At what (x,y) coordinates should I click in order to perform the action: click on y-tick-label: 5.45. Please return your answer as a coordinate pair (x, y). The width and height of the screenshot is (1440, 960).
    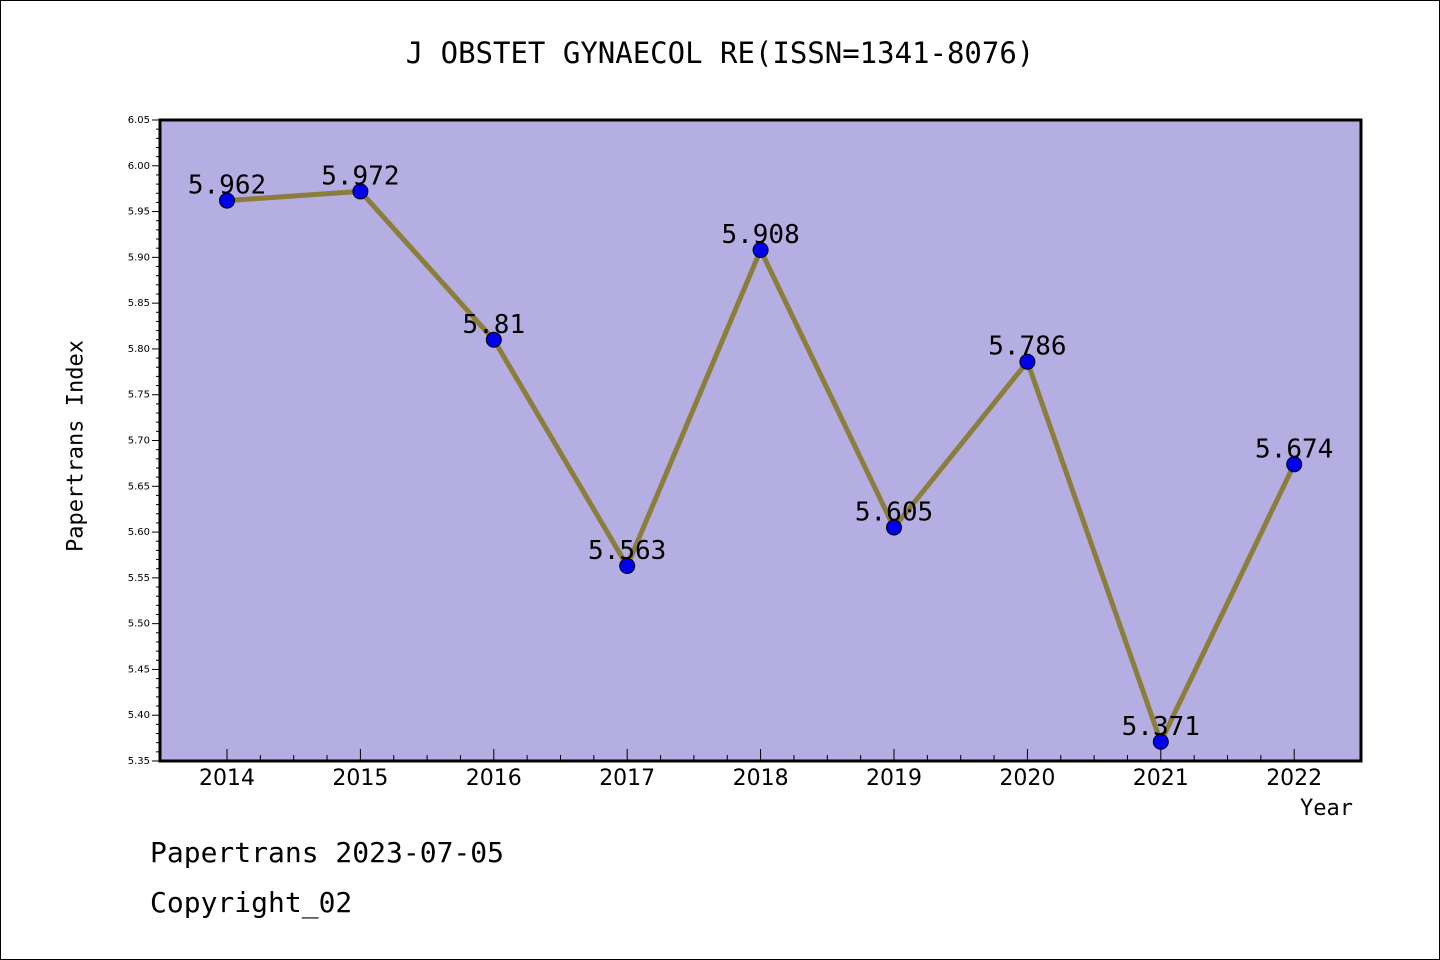
    Looking at the image, I should click on (139, 669).